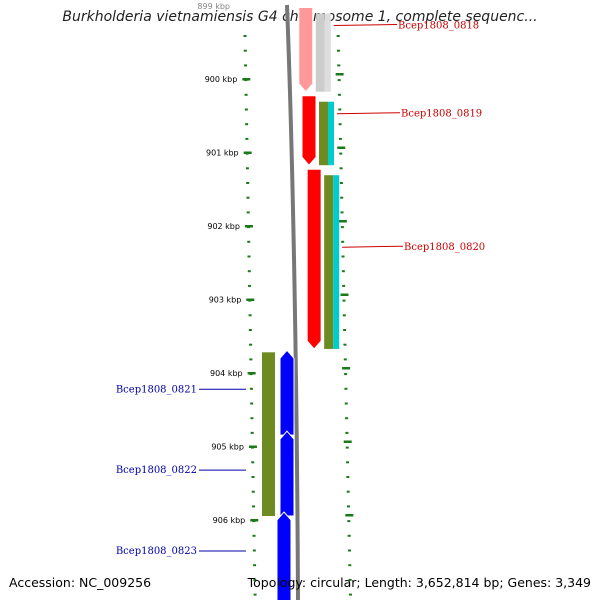  I want to click on tick-label: 903 kbp, so click(225, 300).